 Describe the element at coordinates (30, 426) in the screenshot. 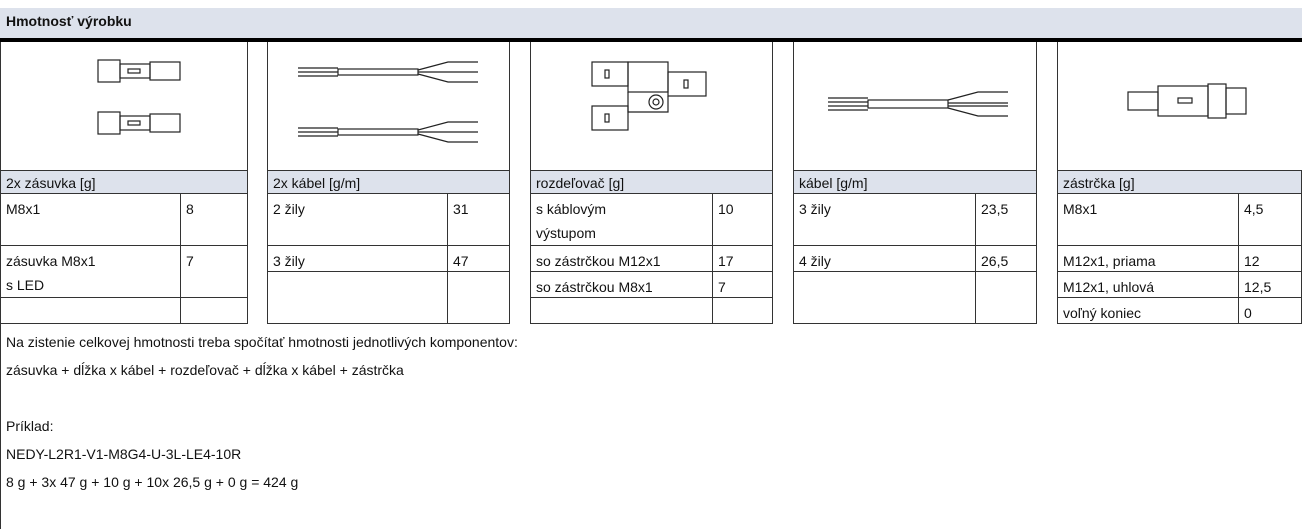

I see `note-line: Príklad:` at that location.